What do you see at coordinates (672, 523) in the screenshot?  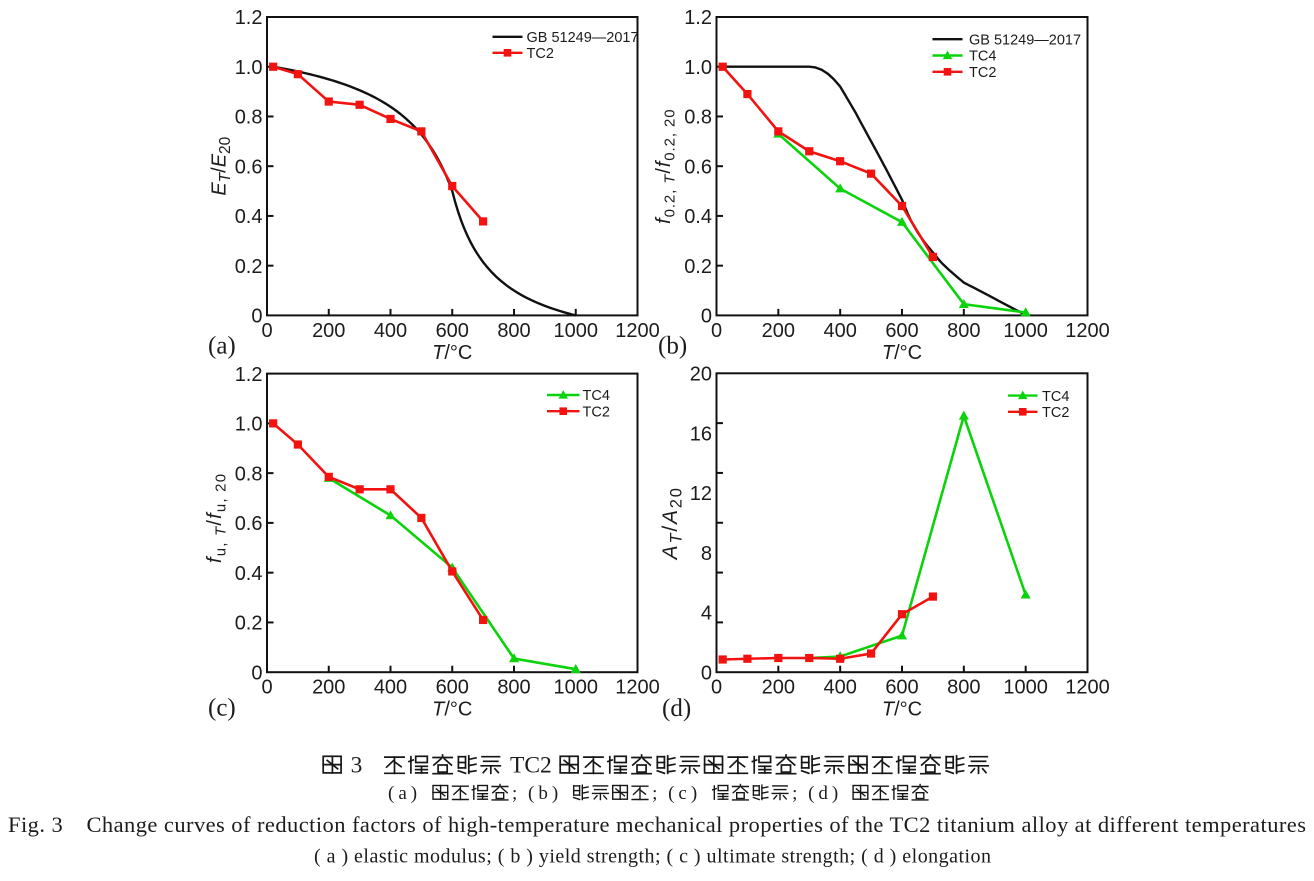 I see `svg-text: AT/A20` at bounding box center [672, 523].